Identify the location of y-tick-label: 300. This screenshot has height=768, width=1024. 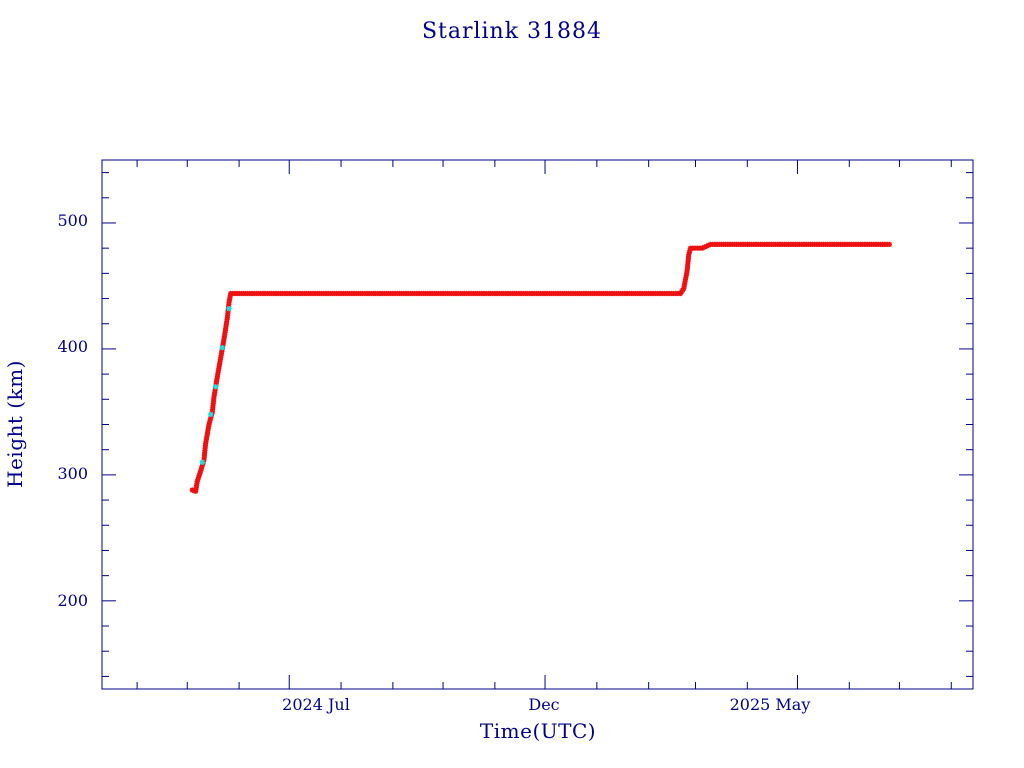
(72, 473).